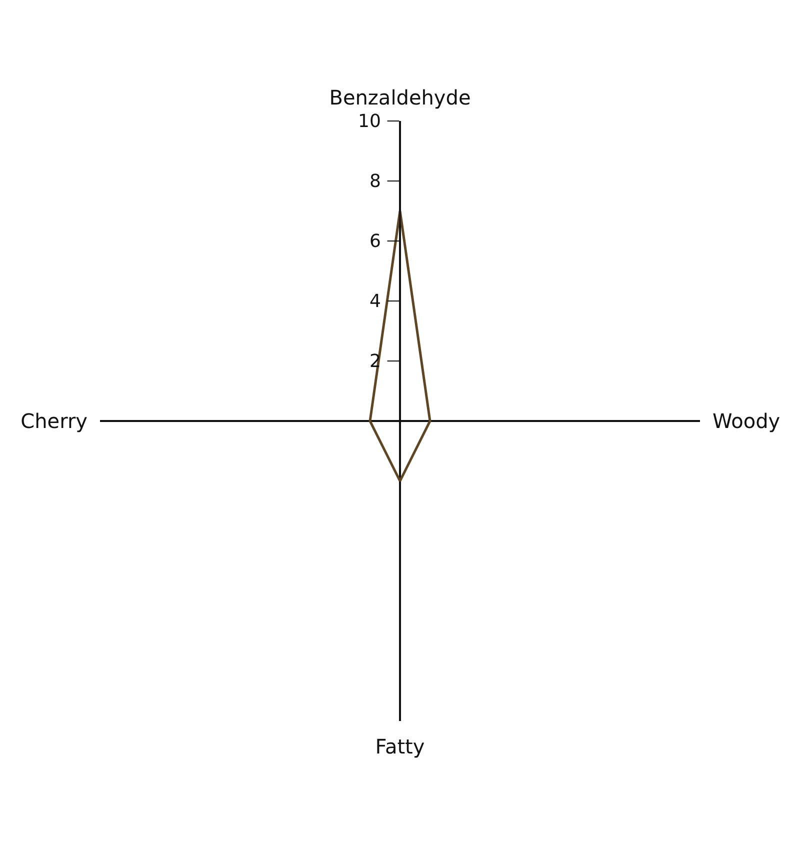 The height and width of the screenshot is (842, 800). What do you see at coordinates (375, 181) in the screenshot?
I see `y-tick-label: 8` at bounding box center [375, 181].